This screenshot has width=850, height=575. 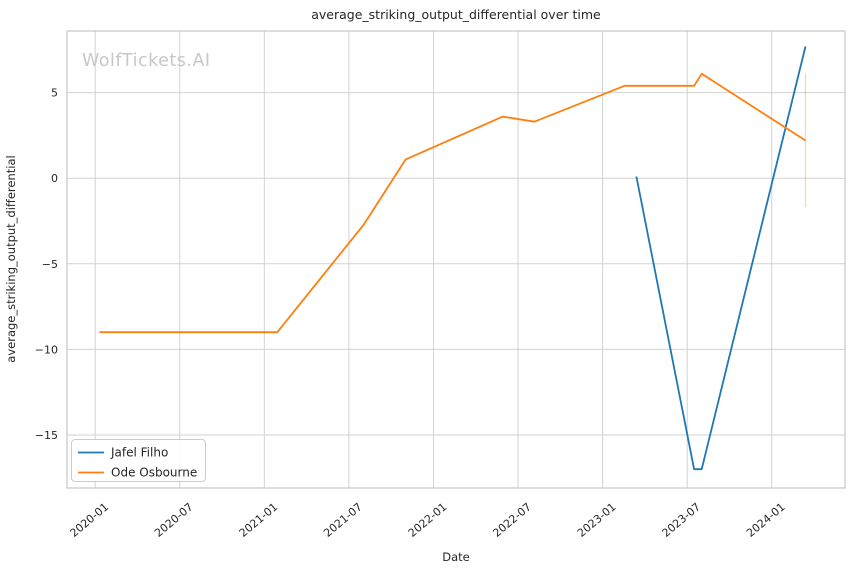 I want to click on x-tick-label: 2022-01, so click(x=428, y=520).